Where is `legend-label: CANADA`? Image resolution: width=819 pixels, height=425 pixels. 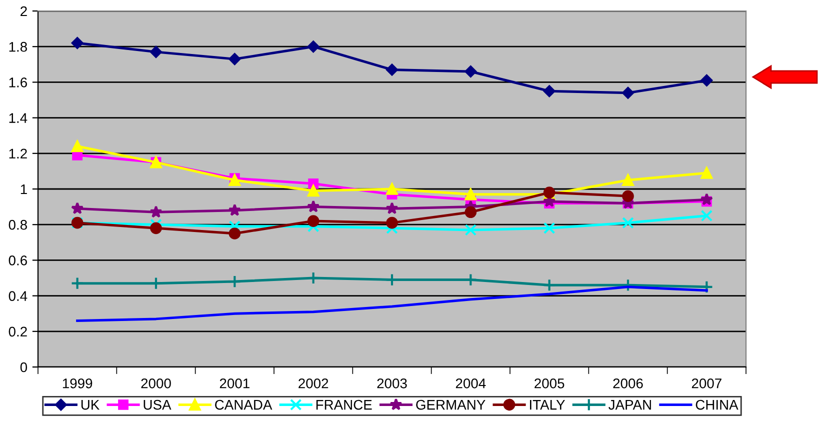
legend-label: CANADA is located at coordinates (243, 405).